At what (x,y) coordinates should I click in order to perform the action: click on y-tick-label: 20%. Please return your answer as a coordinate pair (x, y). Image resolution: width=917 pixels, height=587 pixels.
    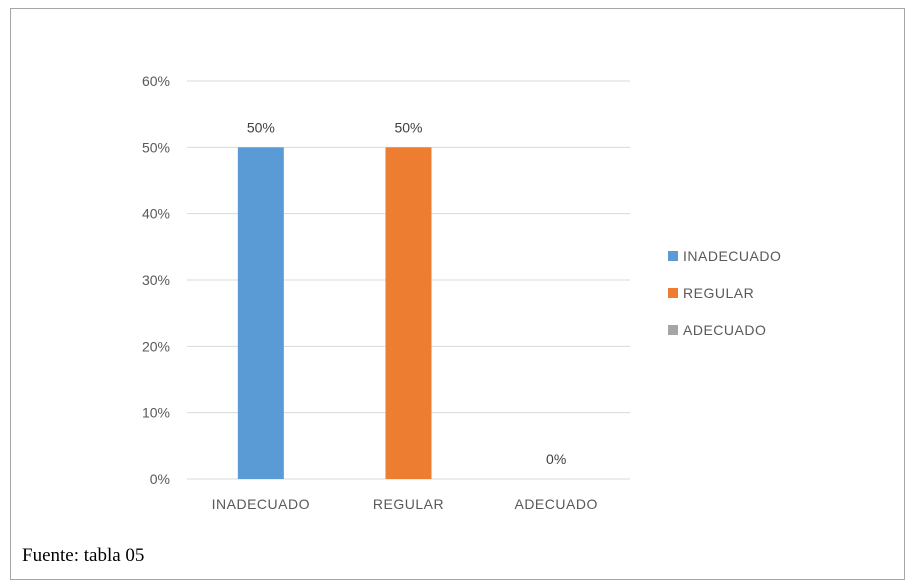
    Looking at the image, I should click on (156, 346).